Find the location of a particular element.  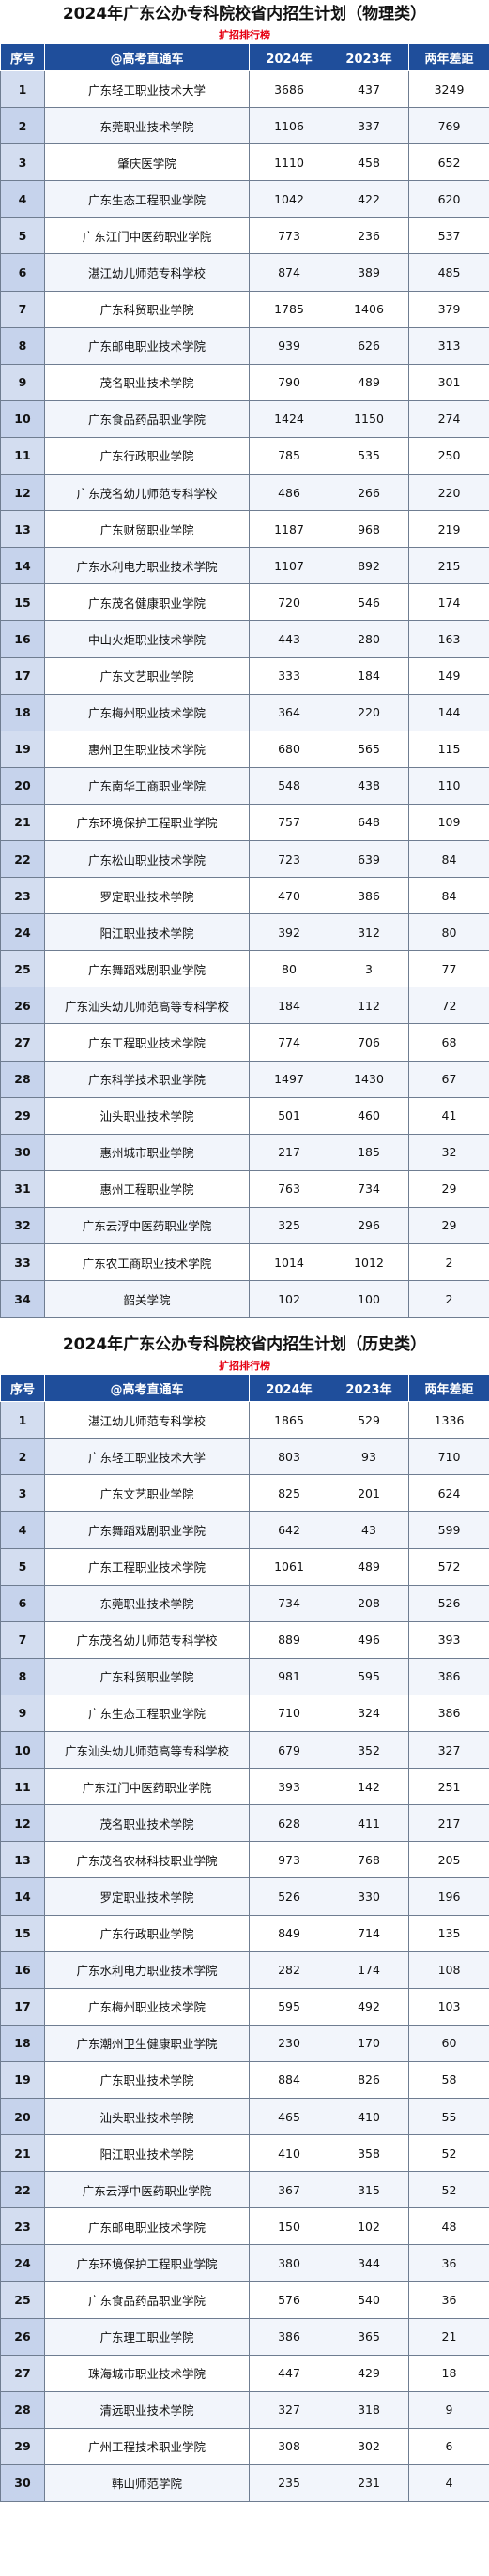

table-row: 20 广东南华工商职业学院 548 438 110 is located at coordinates (244, 785).